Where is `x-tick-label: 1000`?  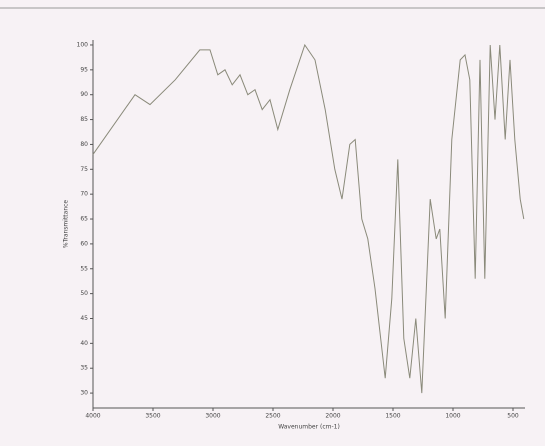 x-tick-label: 1000 is located at coordinates (452, 416).